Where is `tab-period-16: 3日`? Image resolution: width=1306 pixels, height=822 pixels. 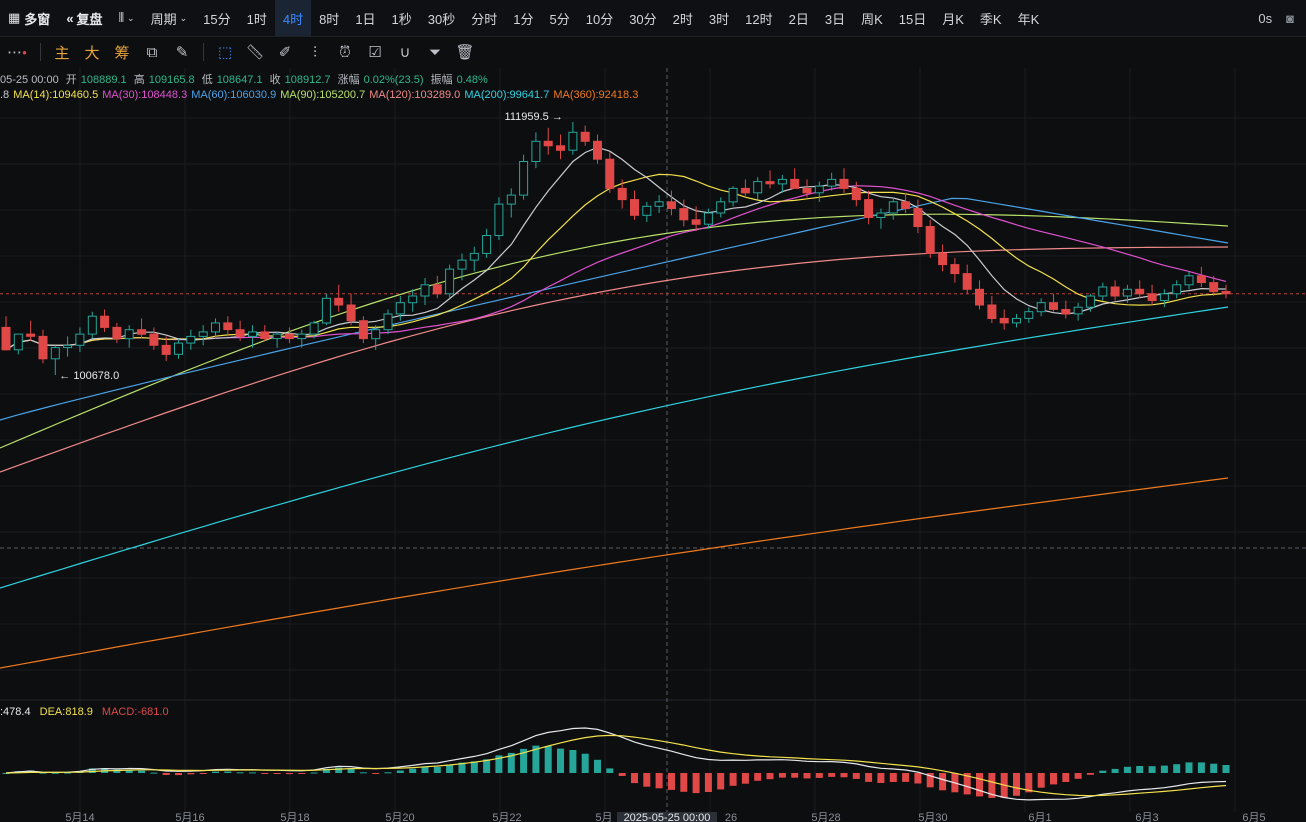
tab-period-16: 3日 is located at coordinates (835, 19).